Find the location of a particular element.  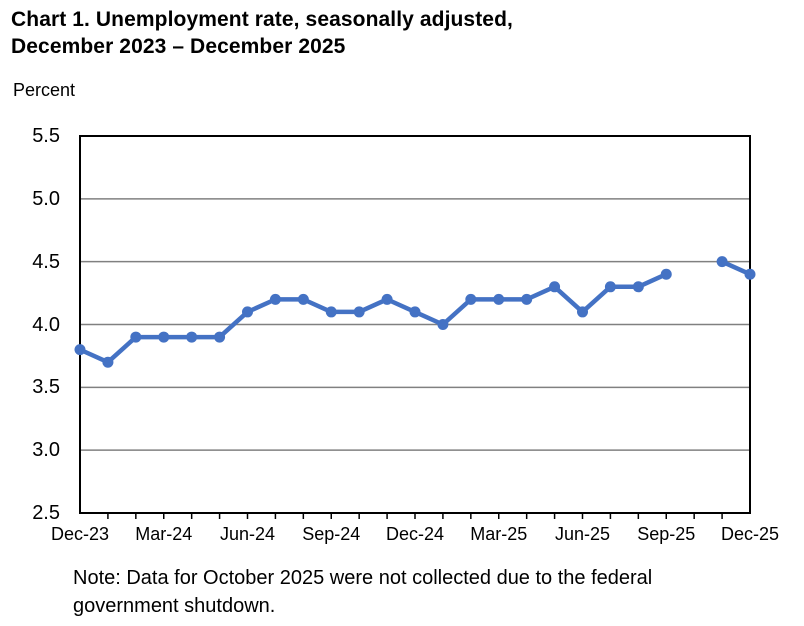

x-axis-tick-label: Jun-24 is located at coordinates (247, 534).